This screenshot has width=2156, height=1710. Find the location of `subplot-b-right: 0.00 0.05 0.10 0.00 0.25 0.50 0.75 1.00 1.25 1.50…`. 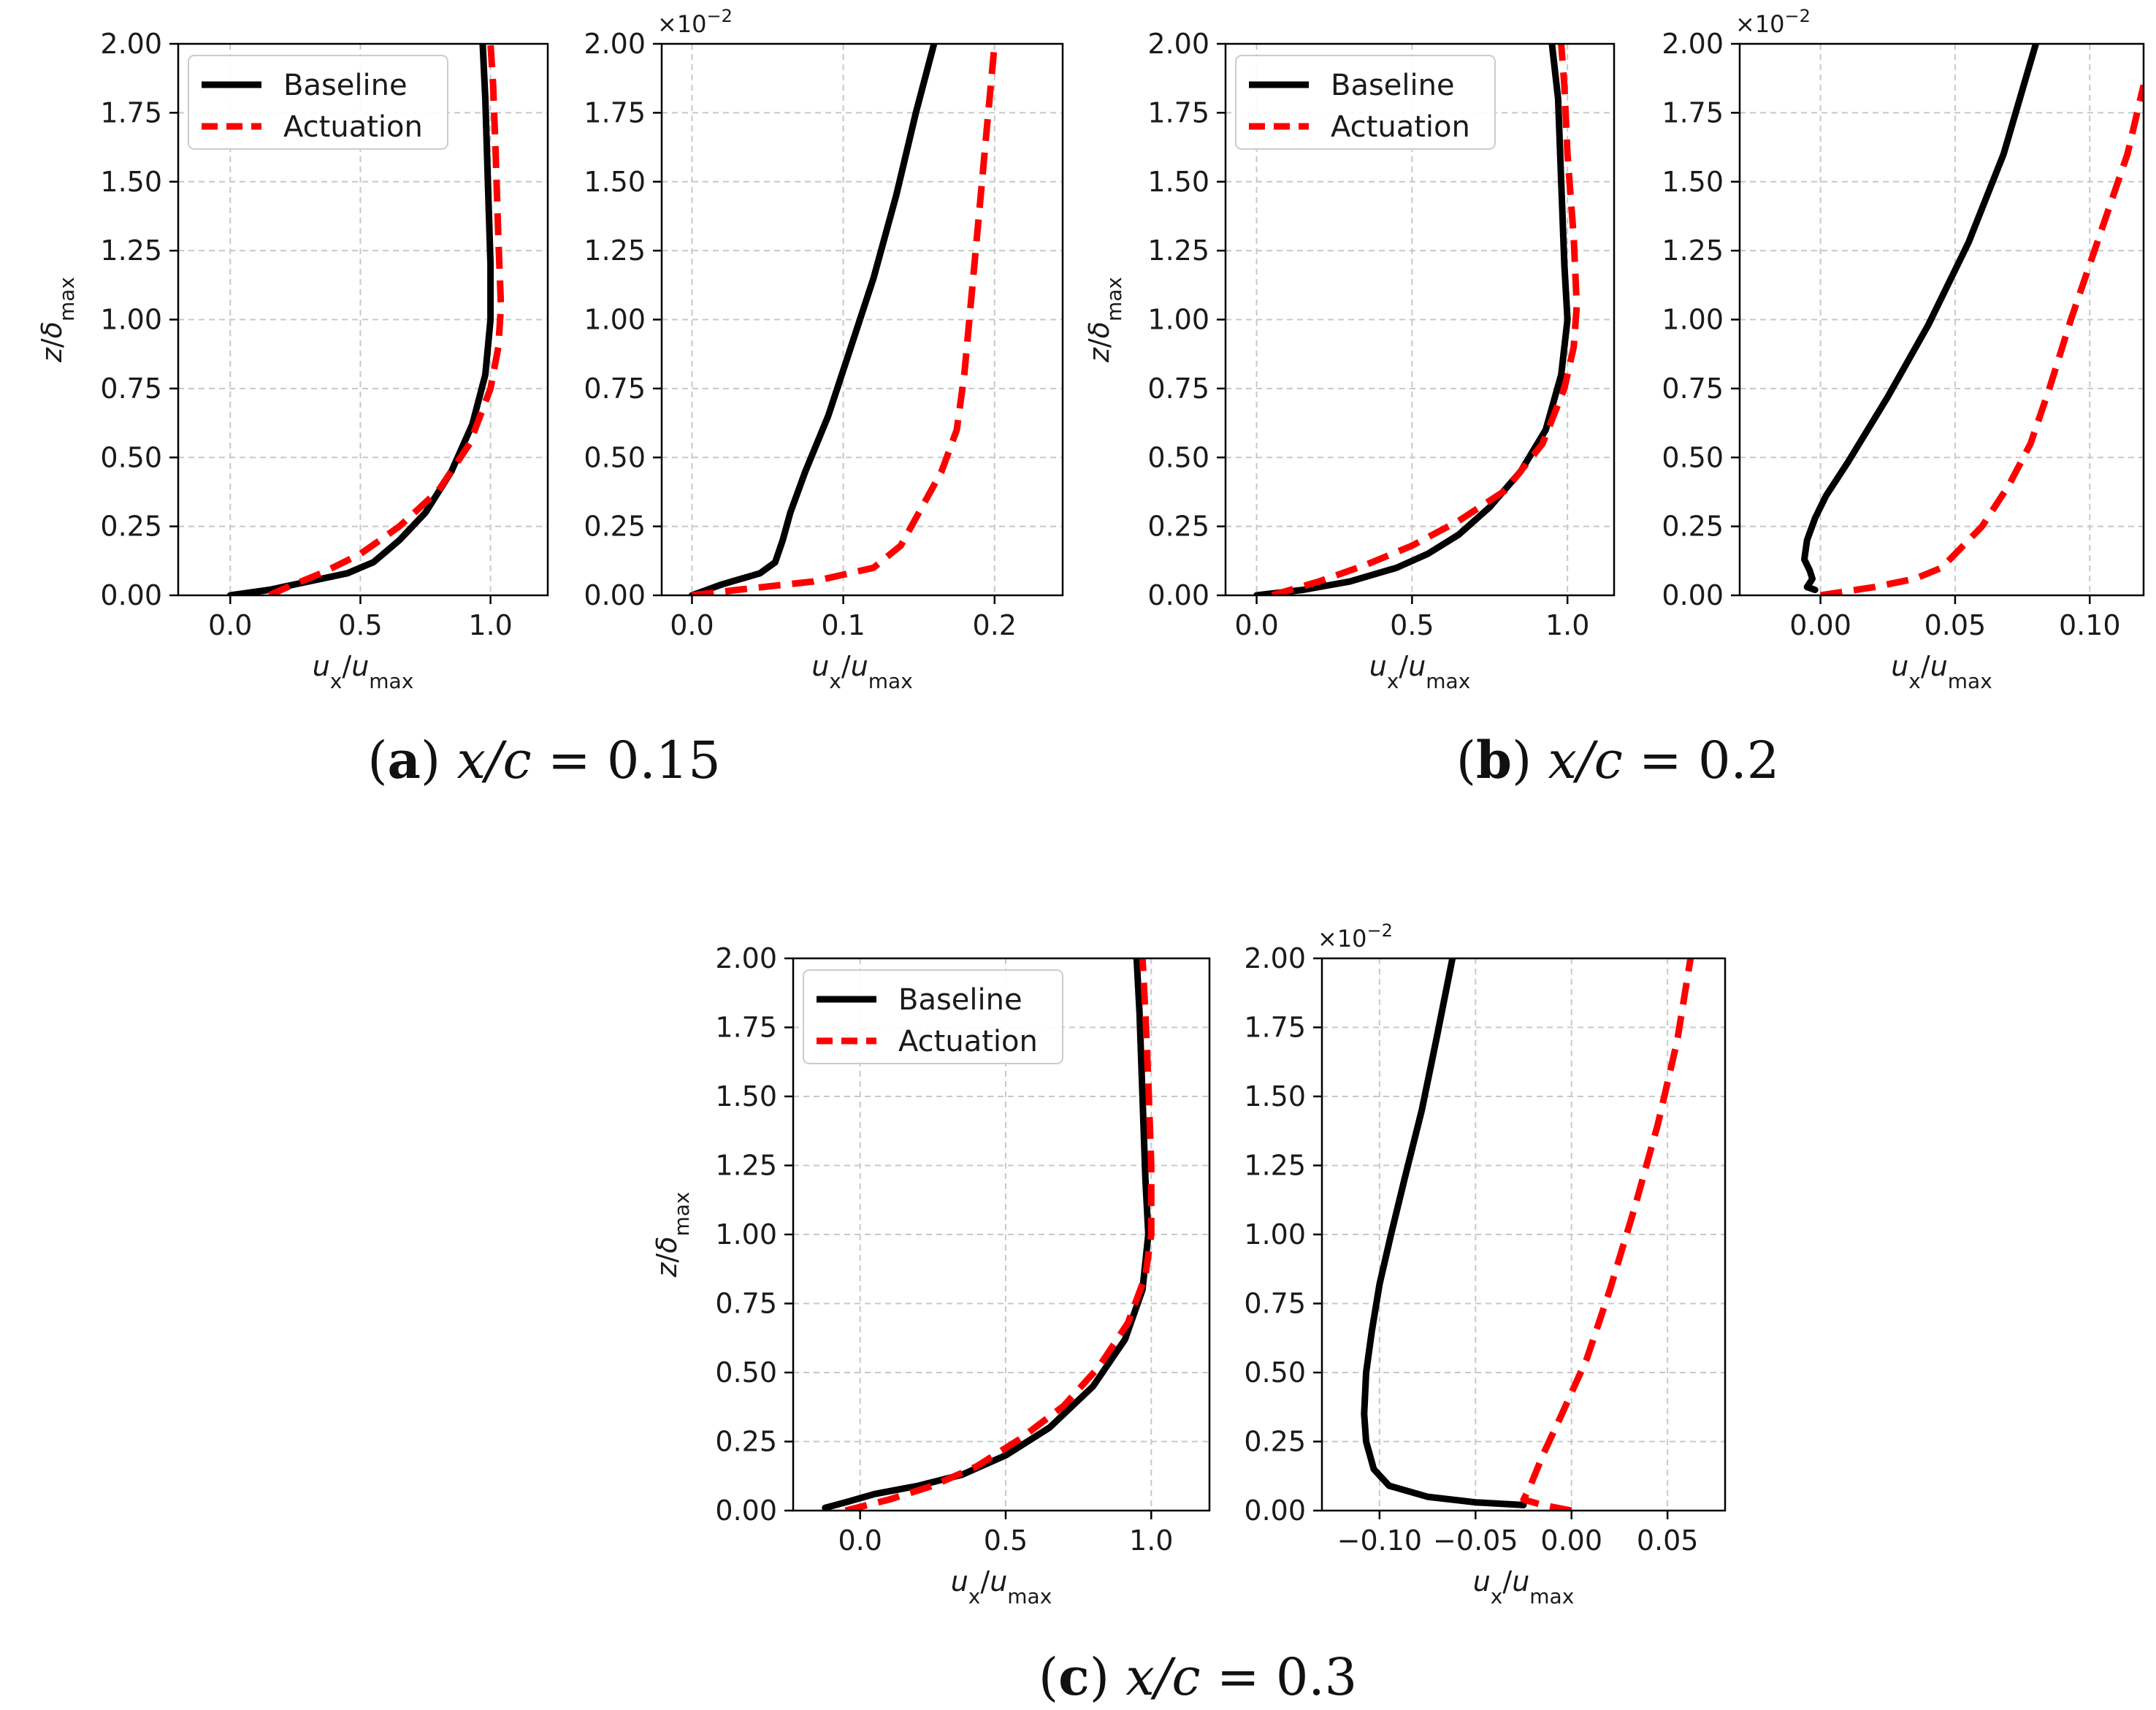

subplot-b-right: 0.00 0.05 0.10 0.00 0.25 0.50 0.75 1.00 1.25 1.50… is located at coordinates (1903, 349).